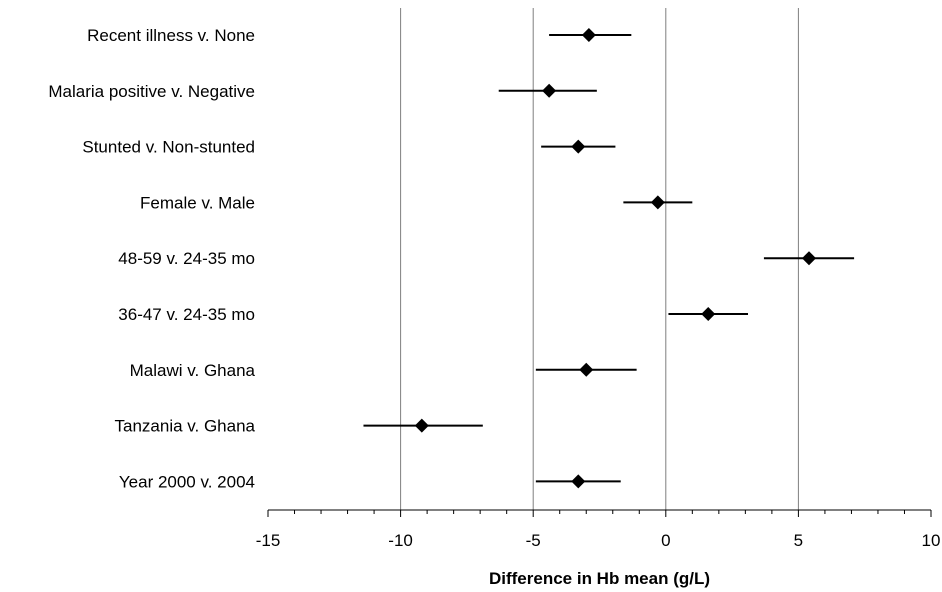 The width and height of the screenshot is (942, 592). What do you see at coordinates (931, 540) in the screenshot?
I see `x-tick-label: 10` at bounding box center [931, 540].